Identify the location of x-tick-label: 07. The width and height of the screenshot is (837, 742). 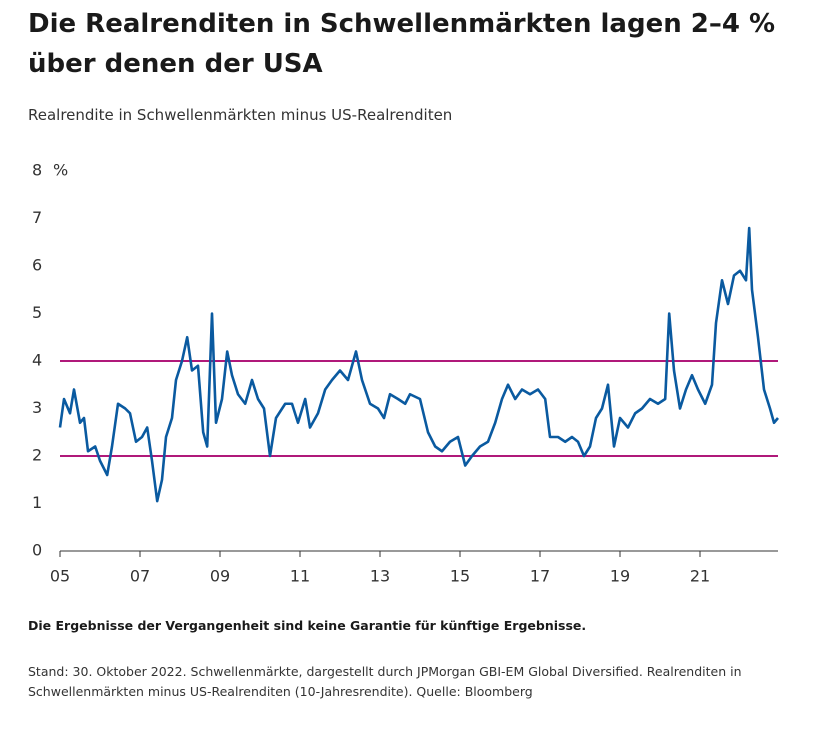
(140, 576).